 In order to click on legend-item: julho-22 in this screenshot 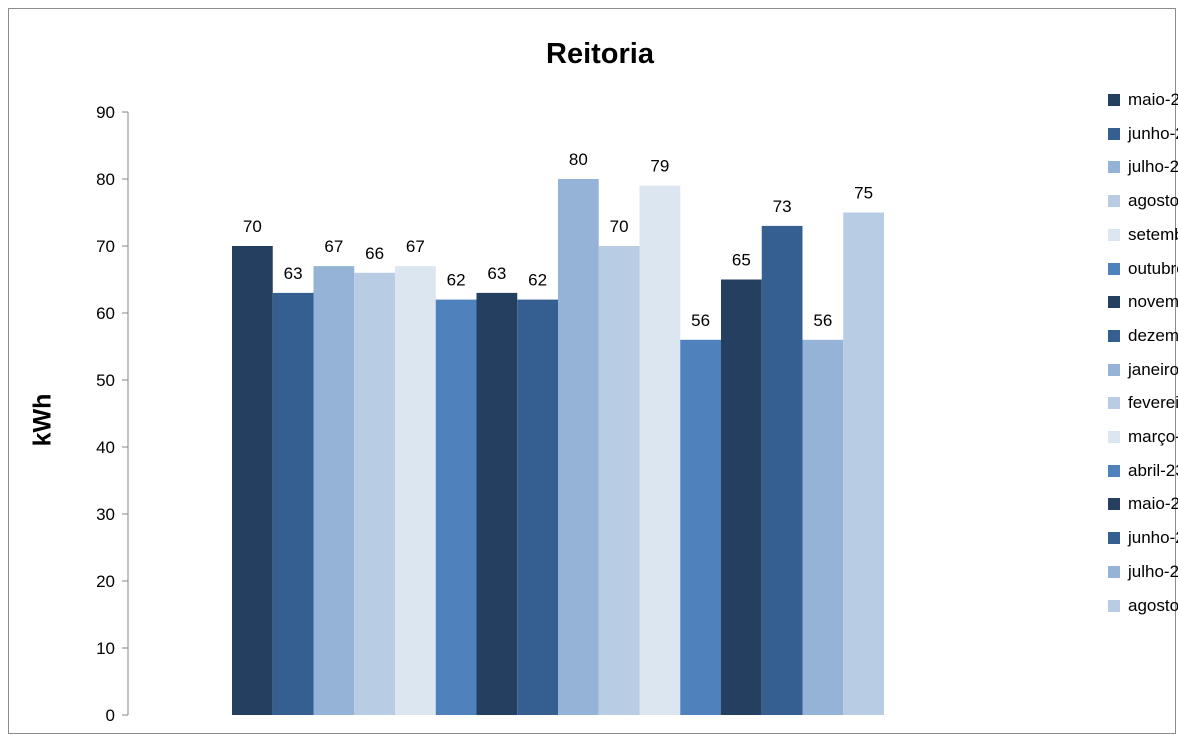, I will do `click(1143, 167)`.